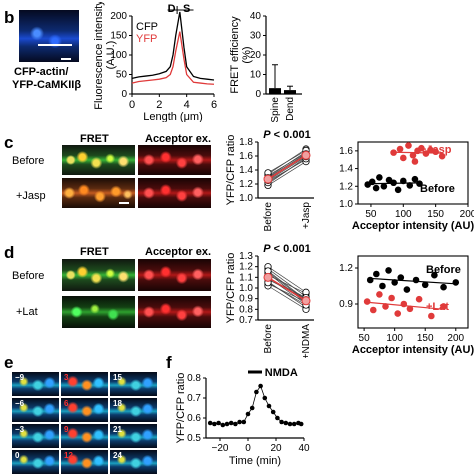  I want to click on y-tick-label: 0.5, so click(194, 438).